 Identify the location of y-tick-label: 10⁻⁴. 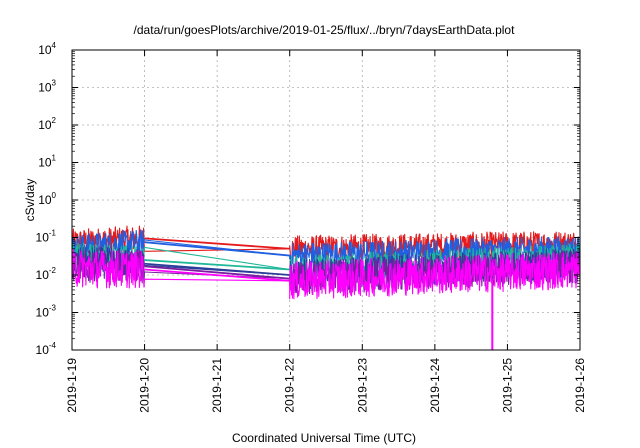
(46, 349).